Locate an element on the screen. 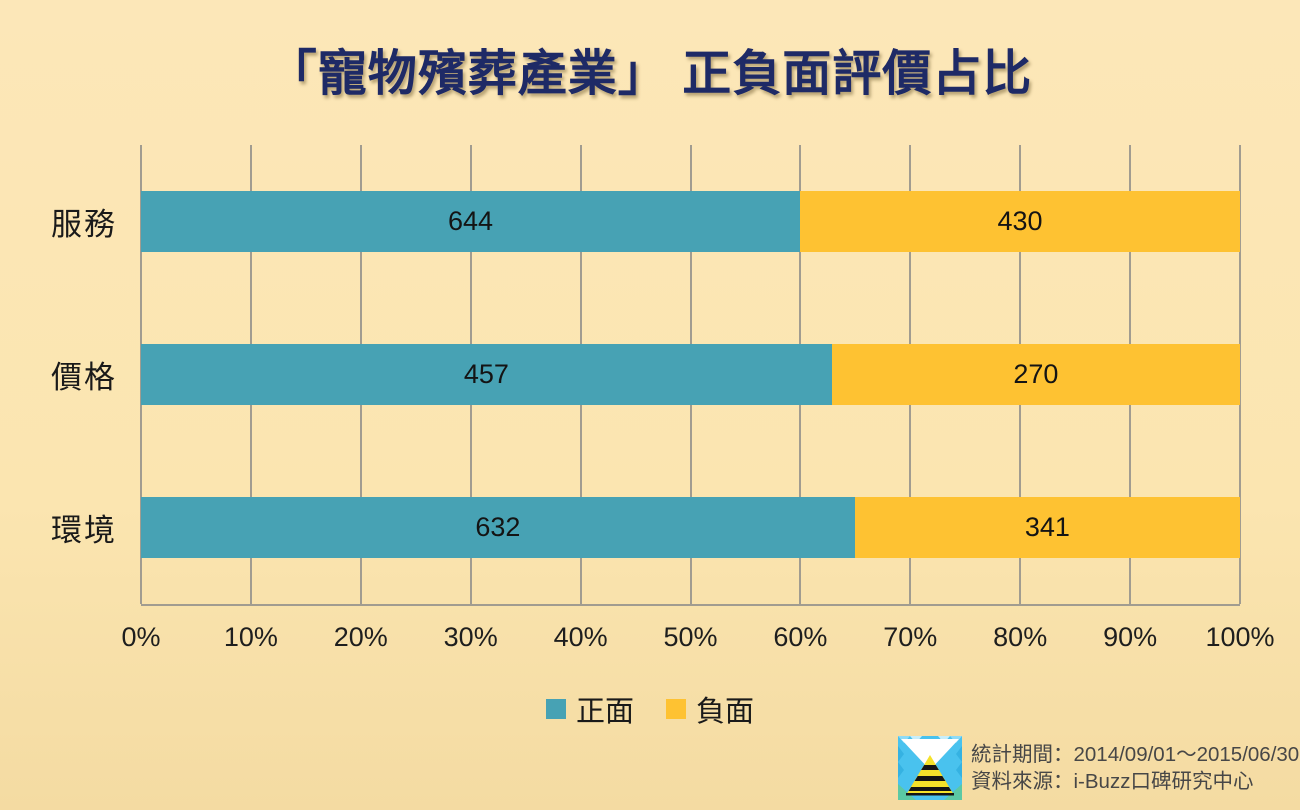 This screenshot has height=810, width=1300. bar-value: 457 is located at coordinates (486, 374).